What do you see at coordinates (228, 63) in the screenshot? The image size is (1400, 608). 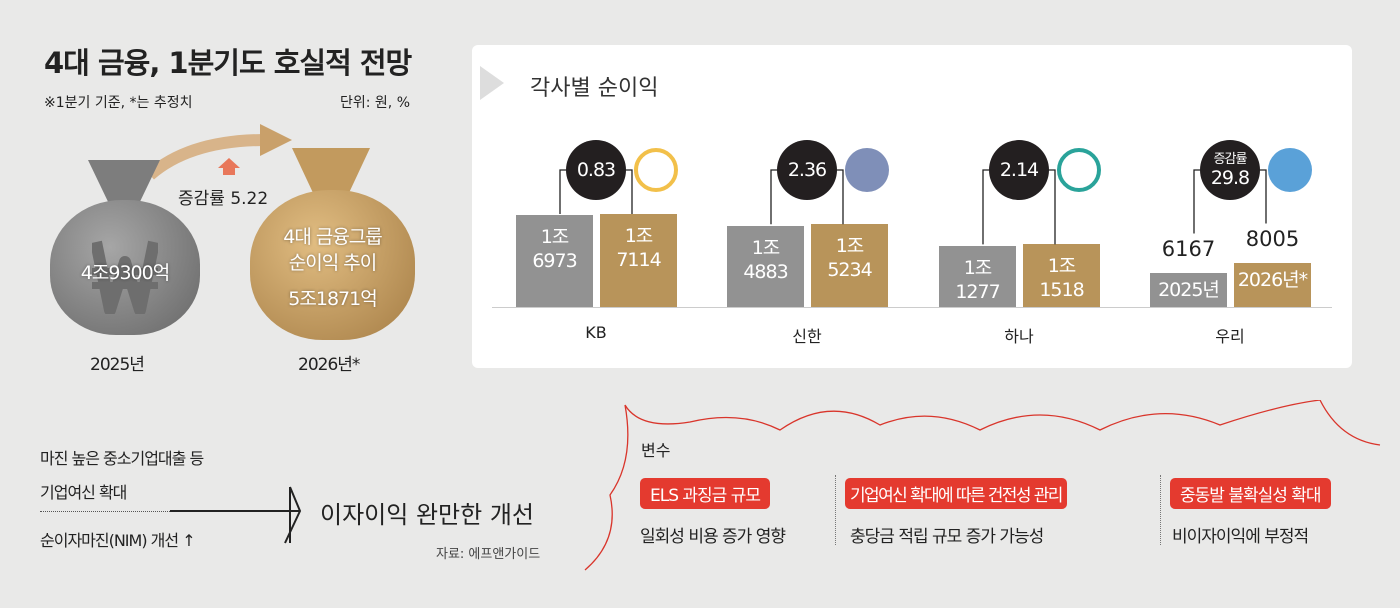 I see `page-title: 4대 금융, 1분기도 호실적 전망` at bounding box center [228, 63].